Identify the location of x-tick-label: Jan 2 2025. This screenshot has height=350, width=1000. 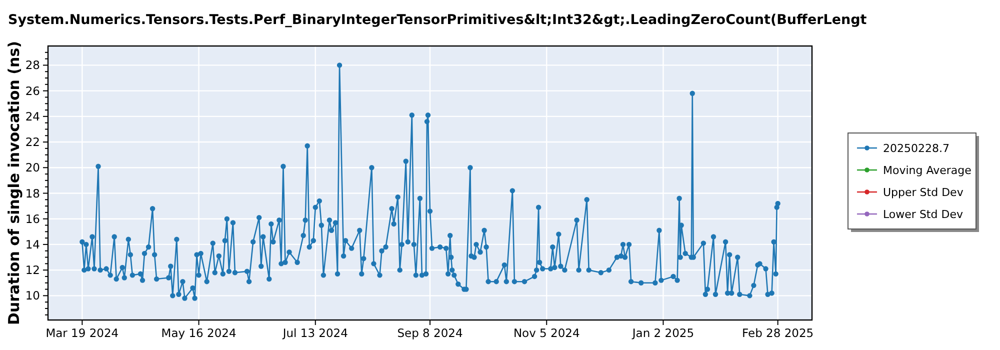
(662, 333).